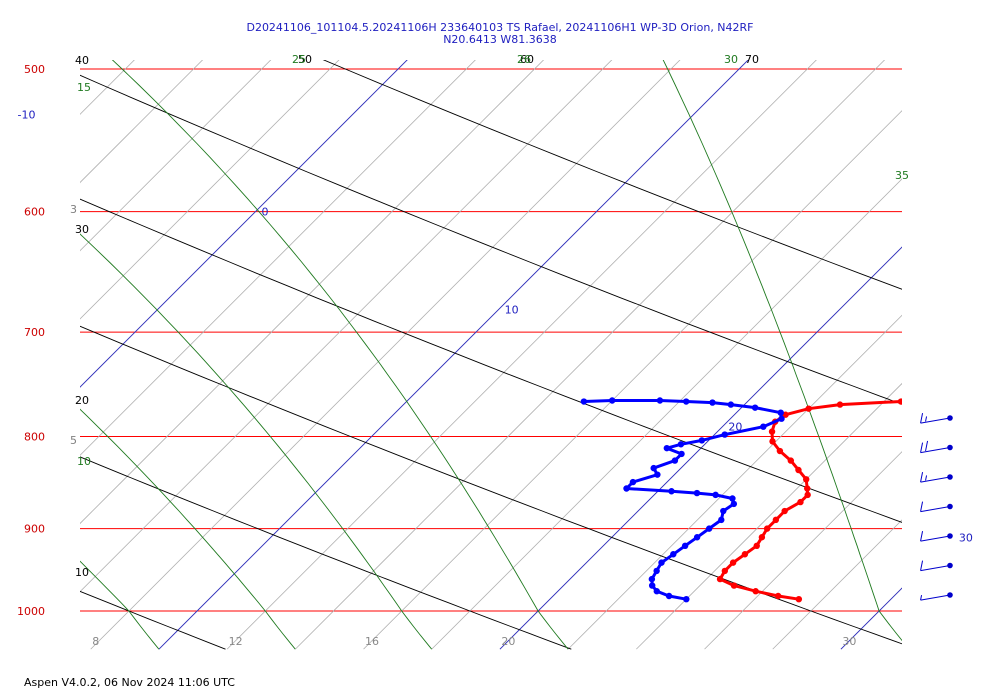 The image size is (1000, 700). Describe the element at coordinates (34, 529) in the screenshot. I see `pressure-tick-label: 900` at that location.